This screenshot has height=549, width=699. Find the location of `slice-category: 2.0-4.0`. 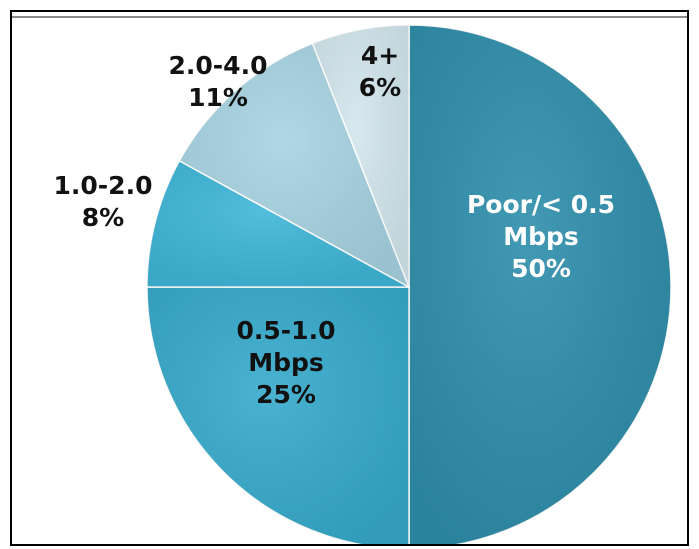

slice-category: 2.0-4.0 is located at coordinates (218, 65).